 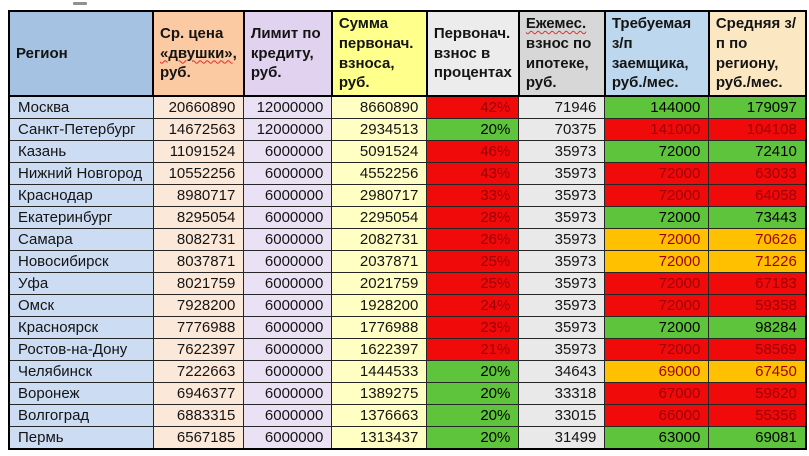 I want to click on column-header: Сумма первонач. взноса, руб., so click(x=379, y=53).